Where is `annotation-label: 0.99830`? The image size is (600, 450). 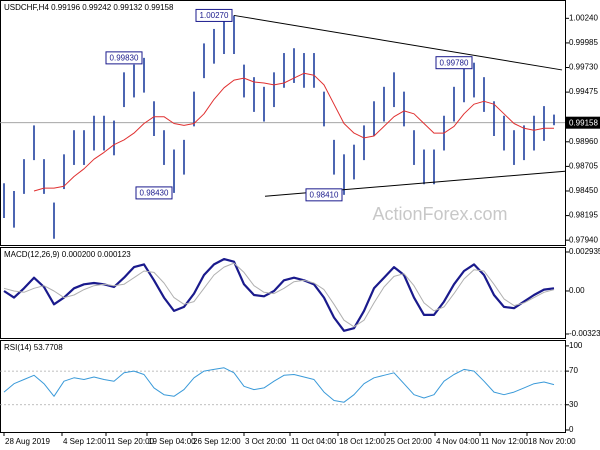
annotation-label: 0.99830 is located at coordinates (124, 57).